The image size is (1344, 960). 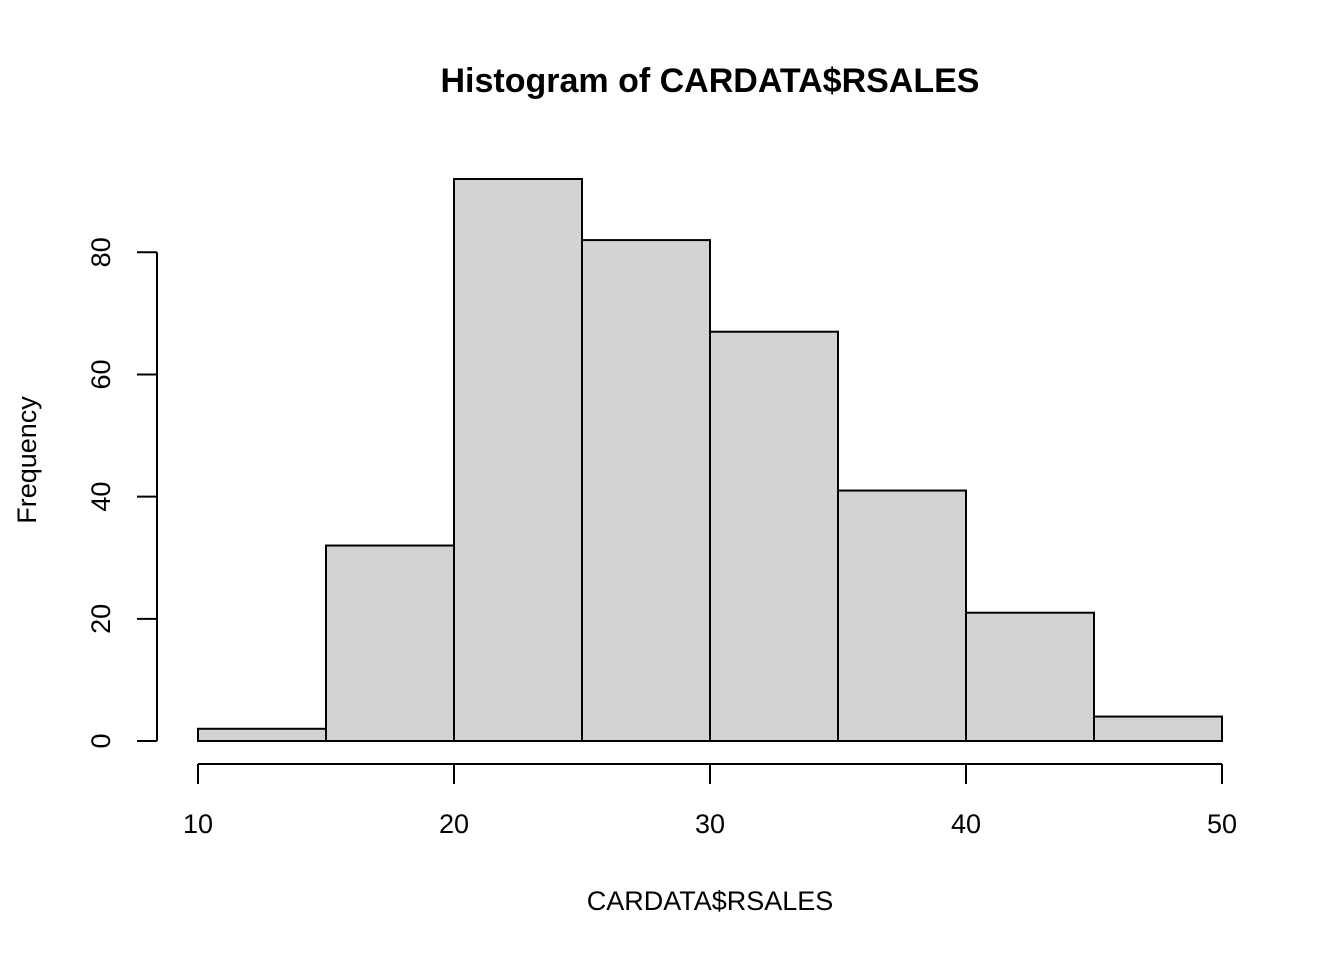 What do you see at coordinates (1222, 824) in the screenshot?
I see `x-tick-label-4: 50` at bounding box center [1222, 824].